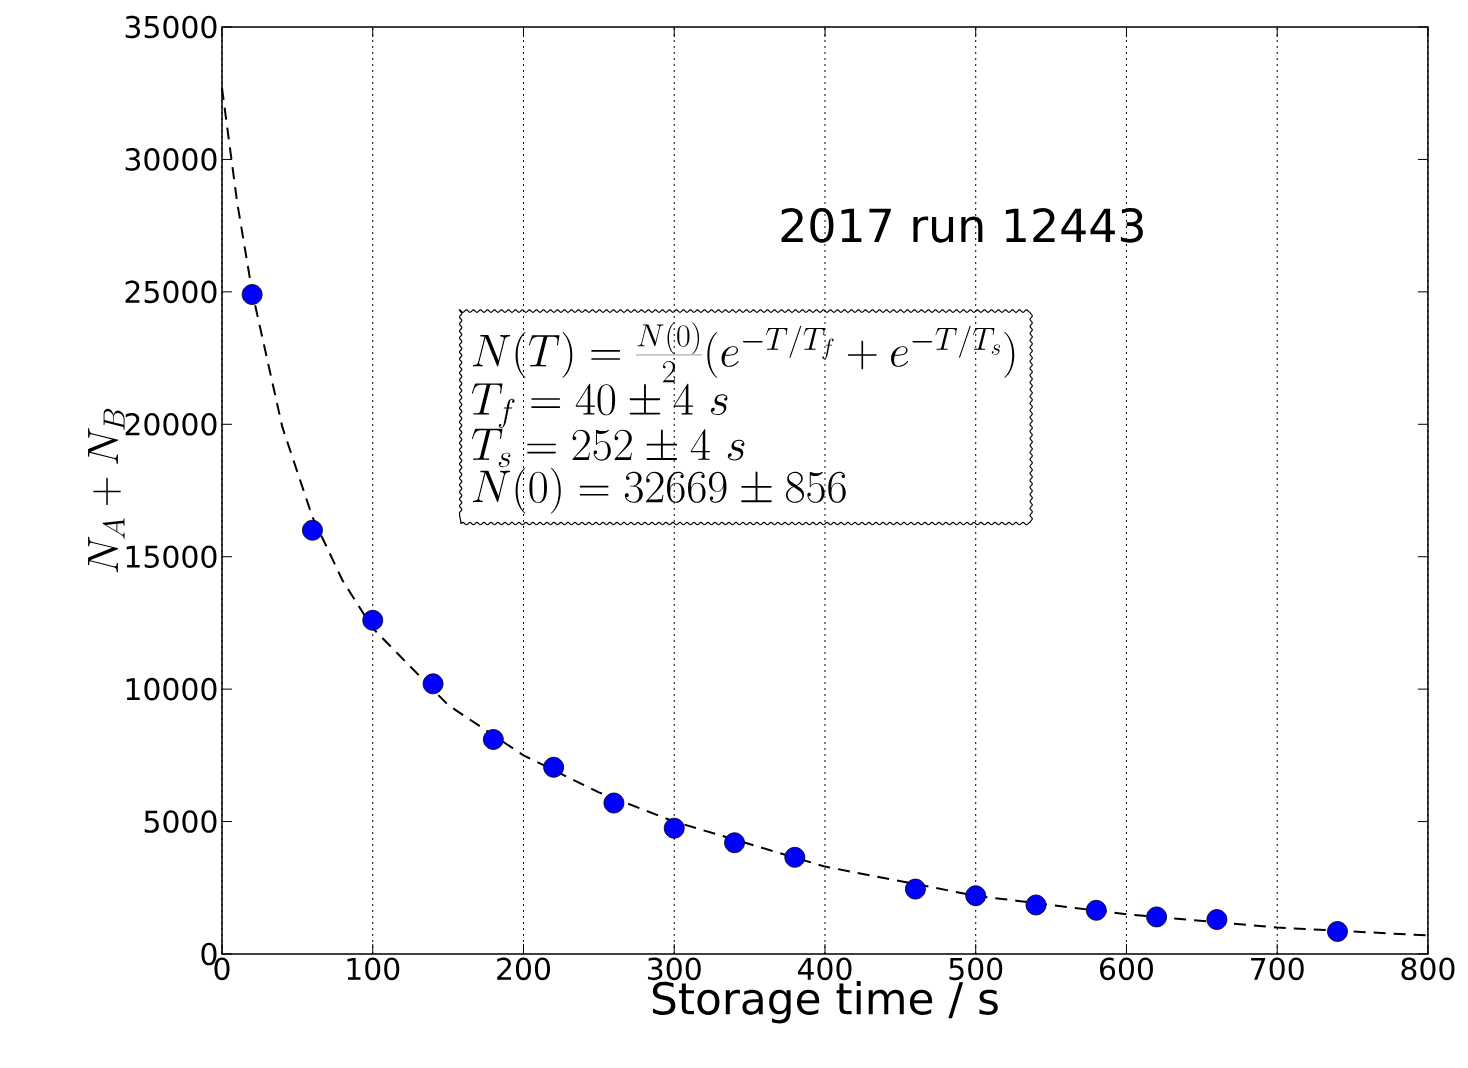  I want to click on x-tick-label: 400, so click(824, 969).